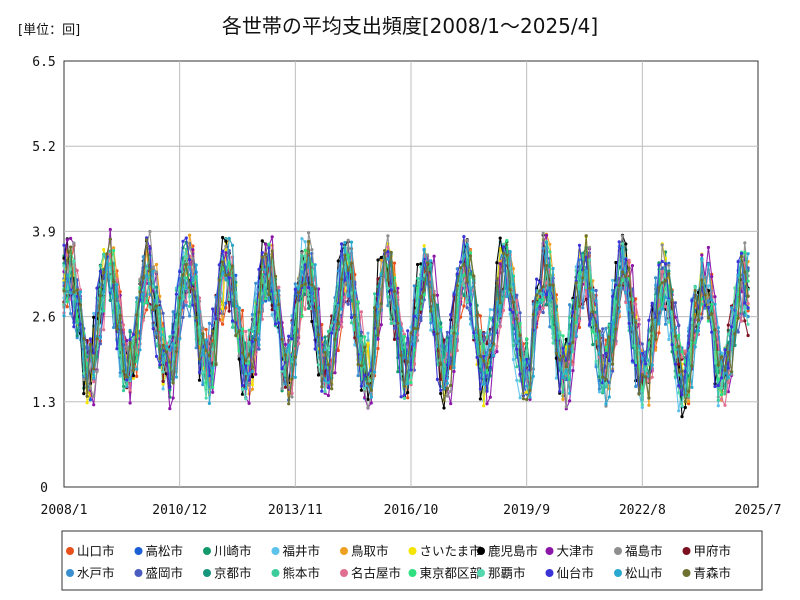 This screenshot has width=800, height=600. Describe the element at coordinates (165, 573) in the screenshot. I see `legend-label: 盛岡市` at that location.